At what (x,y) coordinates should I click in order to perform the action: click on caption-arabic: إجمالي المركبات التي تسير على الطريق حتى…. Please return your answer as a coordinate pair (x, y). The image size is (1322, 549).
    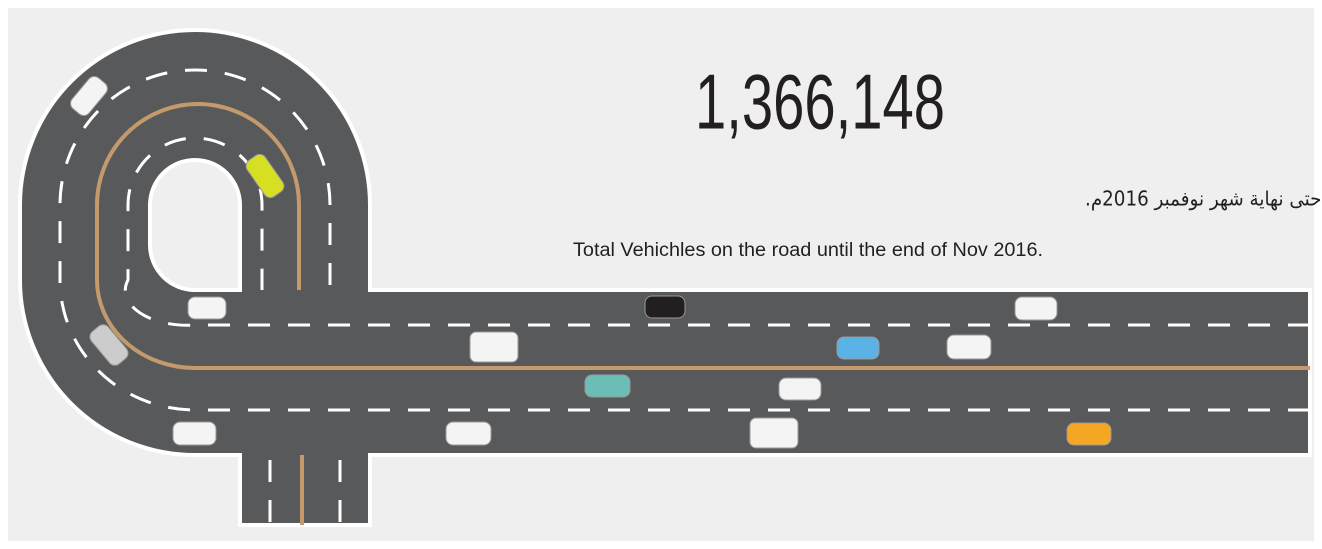
    Looking at the image, I should click on (1203, 199).